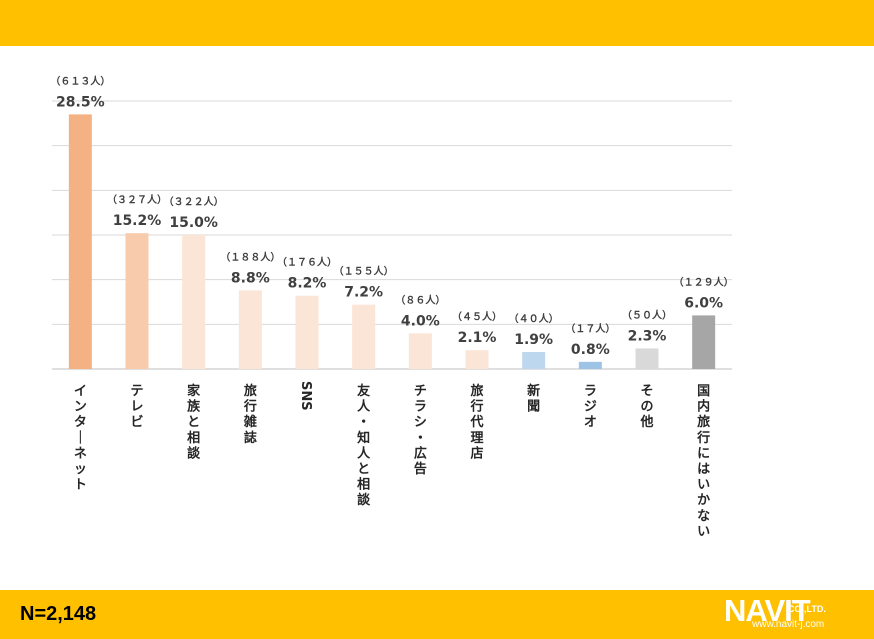 The image size is (874, 639). Describe the element at coordinates (80, 80) in the screenshot. I see `count-label: （６１３人）` at that location.